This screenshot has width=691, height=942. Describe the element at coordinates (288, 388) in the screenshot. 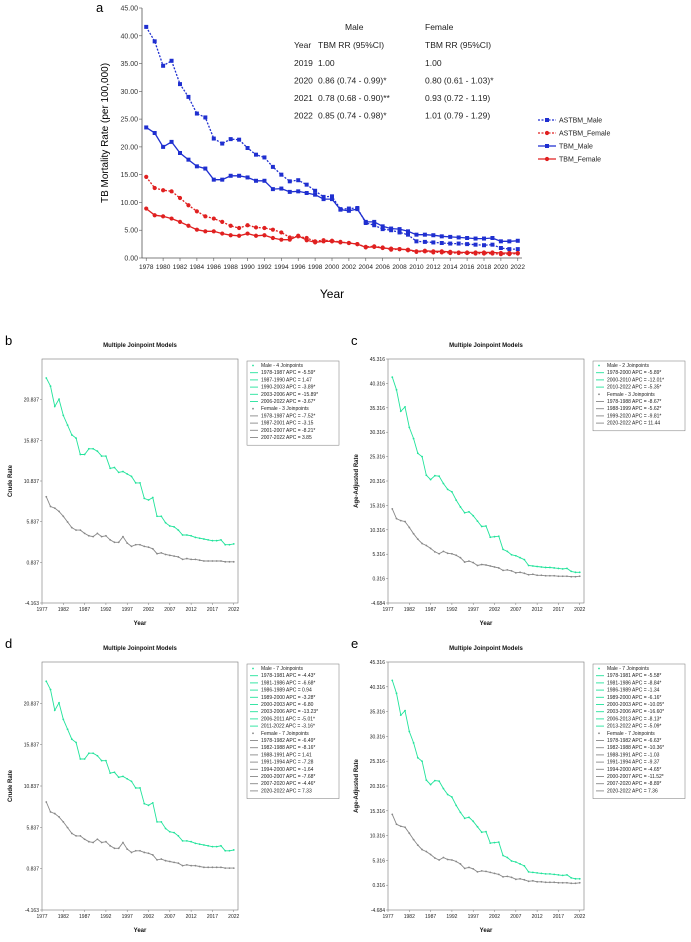

I see `legend-entry-b: 1990-2003 APC = -3.89*` at that location.